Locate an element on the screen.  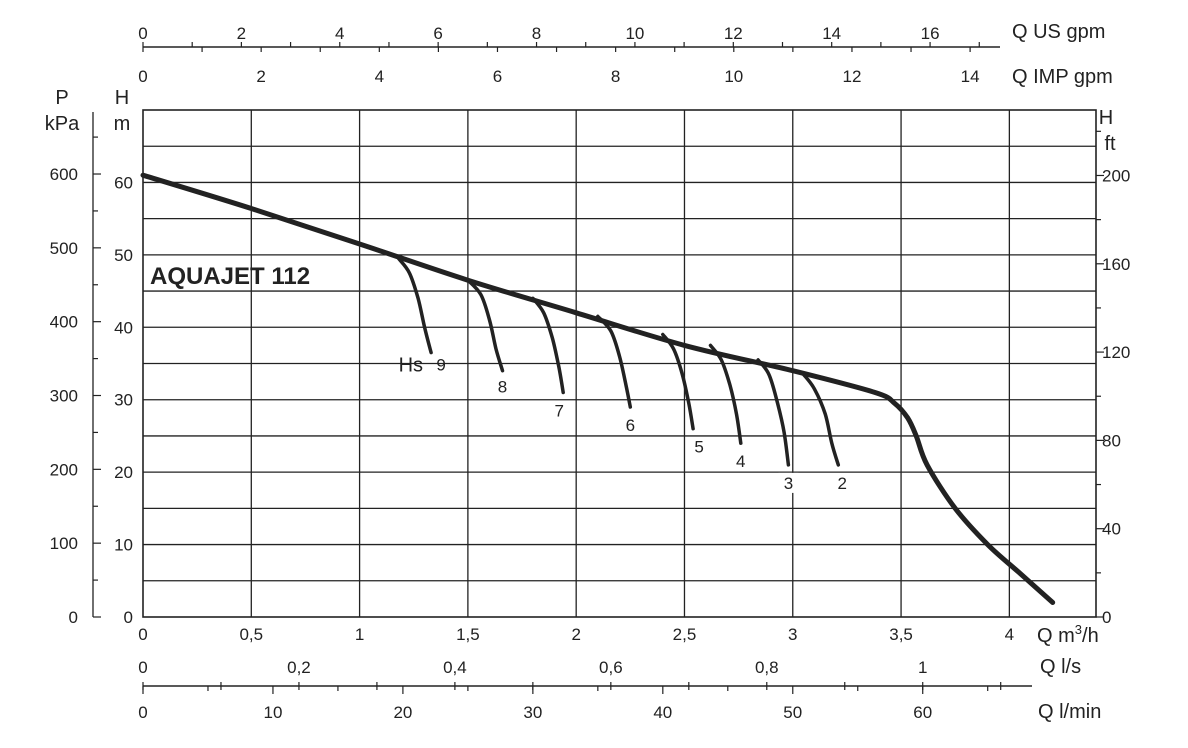
x-m3h-tick-label: 2 is located at coordinates (575, 634).